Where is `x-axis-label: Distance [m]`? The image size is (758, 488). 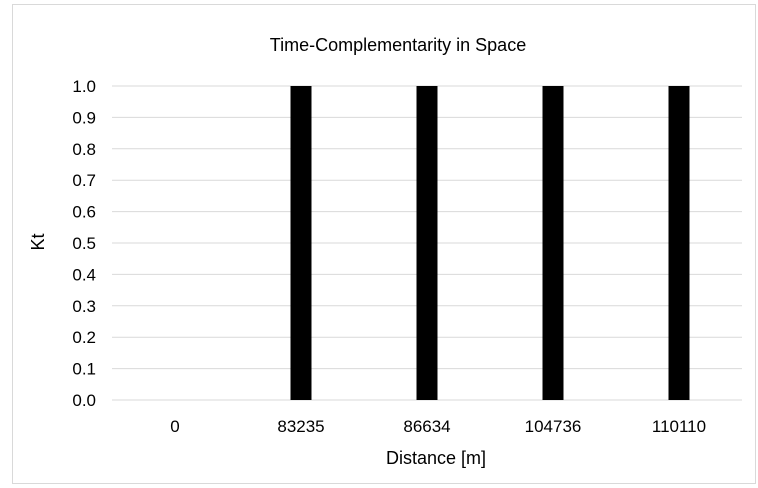
x-axis-label: Distance [m] is located at coordinates (436, 458).